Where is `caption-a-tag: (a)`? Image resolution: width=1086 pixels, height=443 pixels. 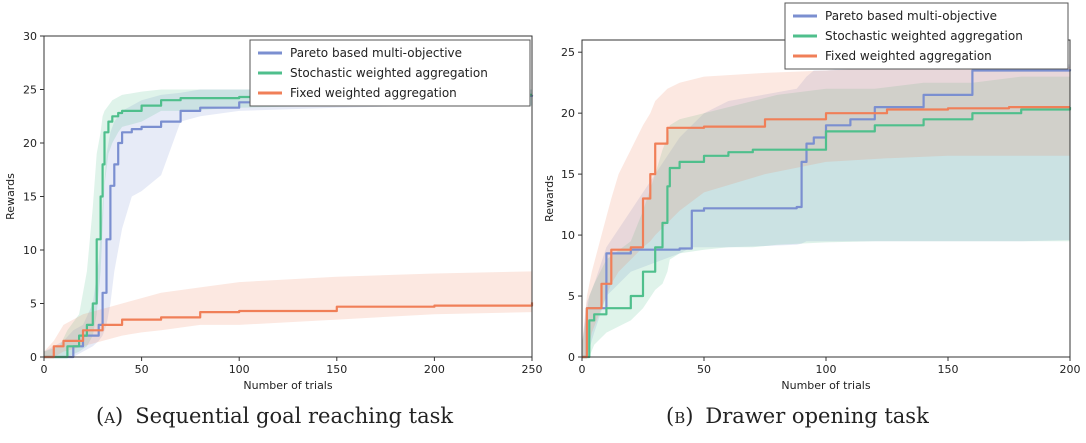
caption-a-tag: (a) is located at coordinates (110, 416).